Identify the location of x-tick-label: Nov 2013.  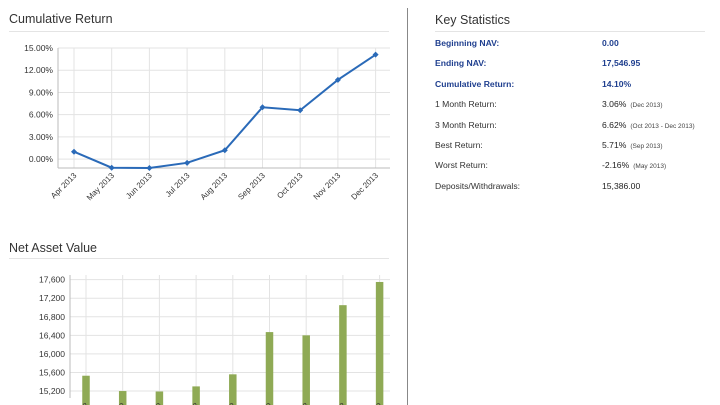
(327, 186).